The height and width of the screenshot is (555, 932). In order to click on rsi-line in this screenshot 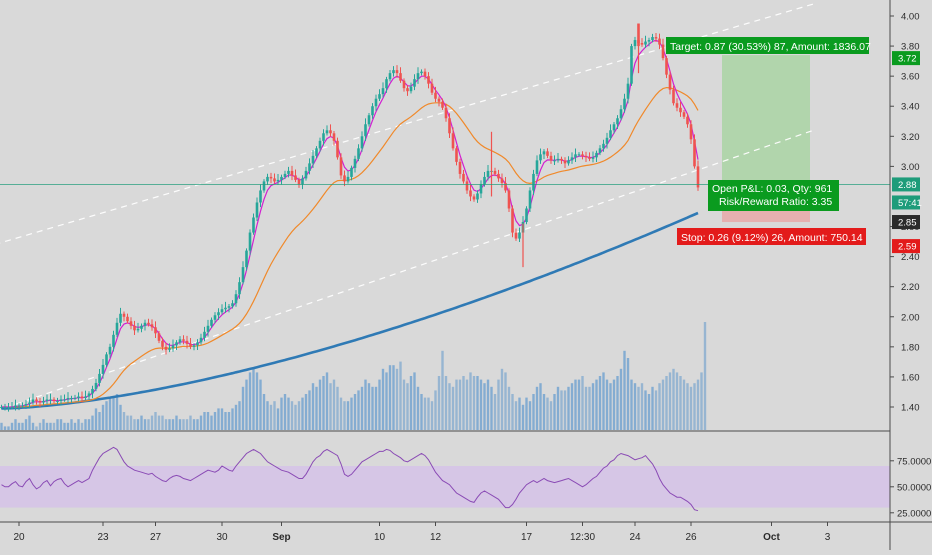, I will do `click(350, 479)`.